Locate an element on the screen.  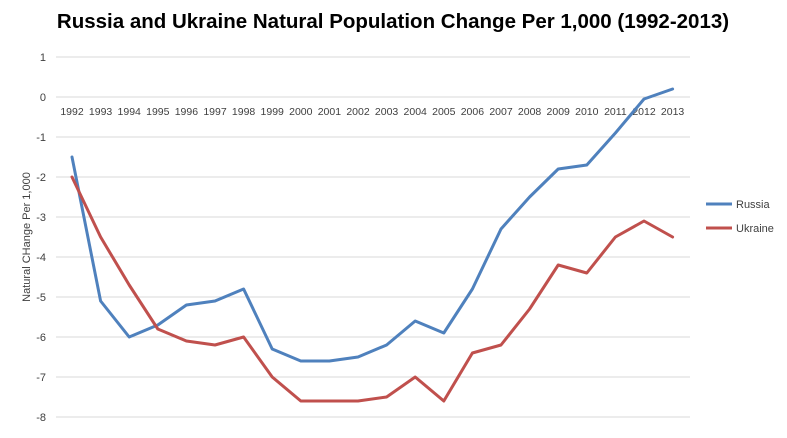
y-axis-label: Natural CHange Per 1,000 is located at coordinates (27, 237).